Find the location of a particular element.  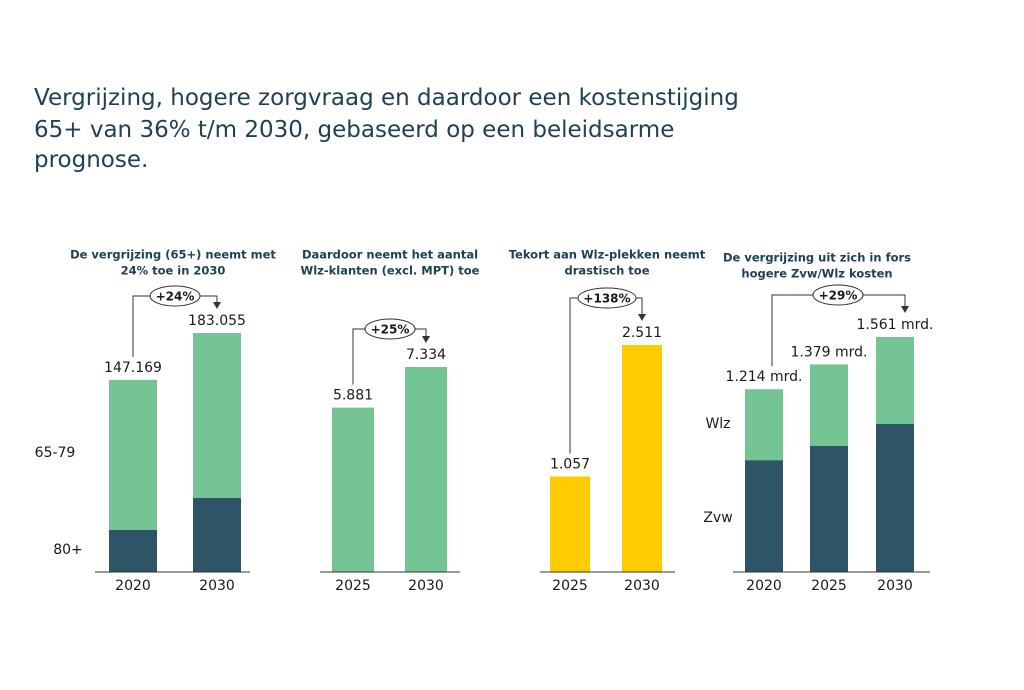

badge-text: +138% is located at coordinates (606, 299).